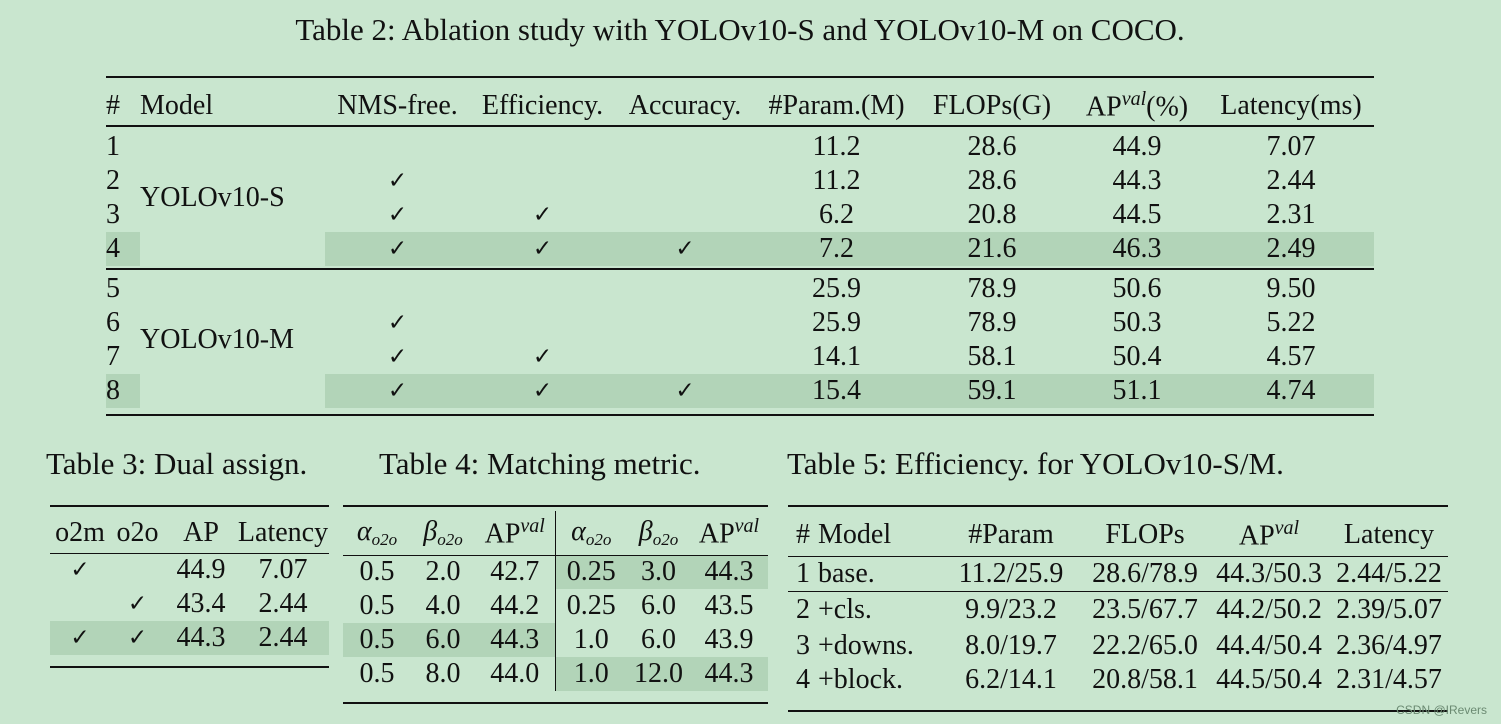 Image resolution: width=1501 pixels, height=724 pixels. Describe the element at coordinates (740, 415) in the screenshot. I see `table2-bottom-rule` at that location.